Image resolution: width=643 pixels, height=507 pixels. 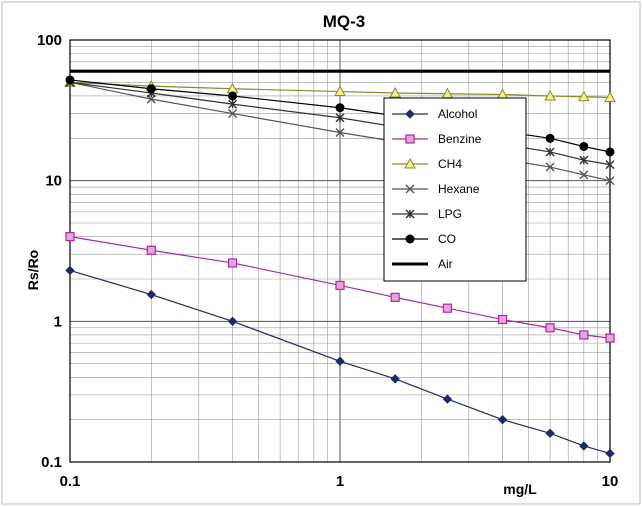 What do you see at coordinates (610, 481) in the screenshot?
I see `x-tick-label: 10` at bounding box center [610, 481].